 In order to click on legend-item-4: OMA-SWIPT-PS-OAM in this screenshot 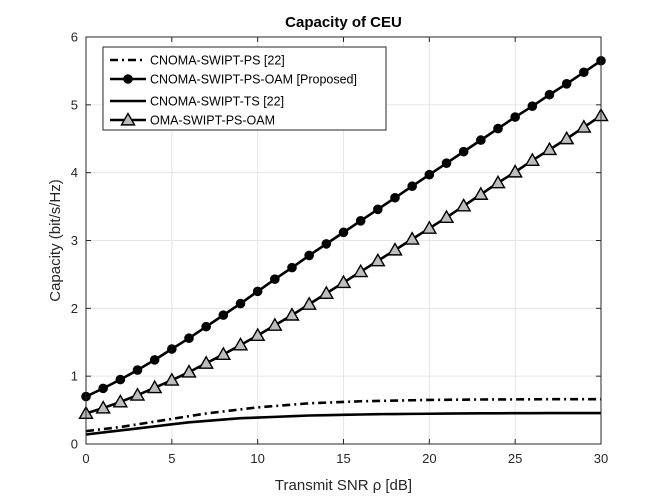, I will do `click(192, 120)`.